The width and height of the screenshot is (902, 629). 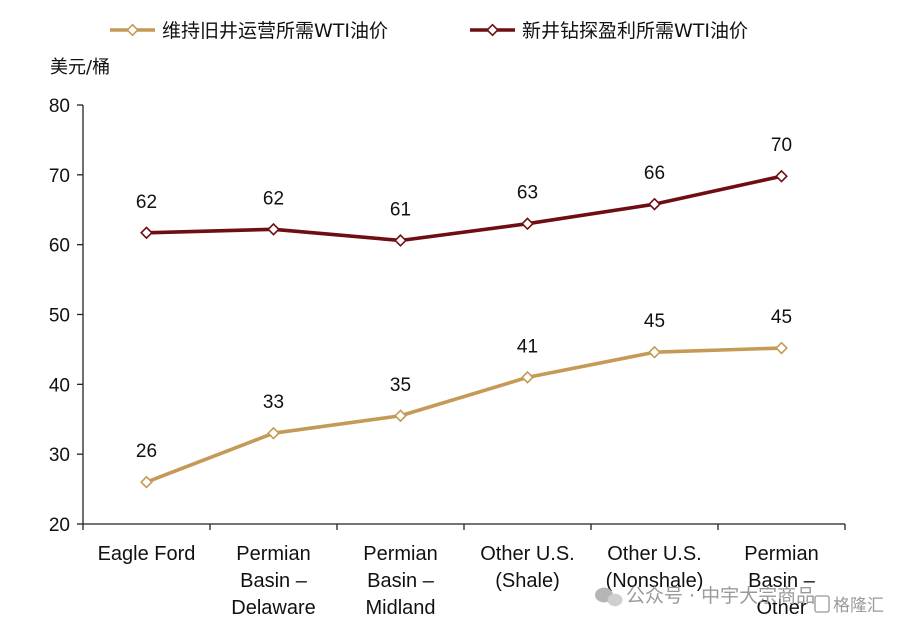 What do you see at coordinates (400, 209) in the screenshot?
I see `data-label: 61` at bounding box center [400, 209].